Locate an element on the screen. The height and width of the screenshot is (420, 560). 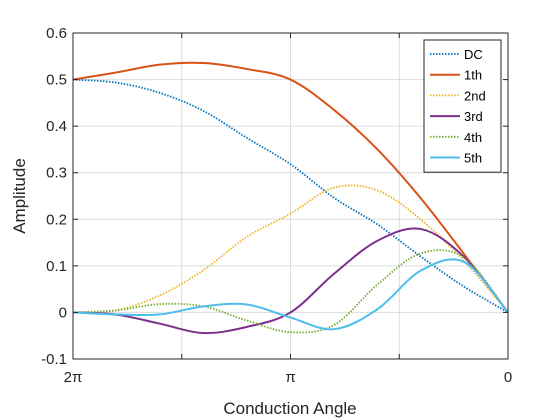
x-tick-label: 0 is located at coordinates (508, 377).